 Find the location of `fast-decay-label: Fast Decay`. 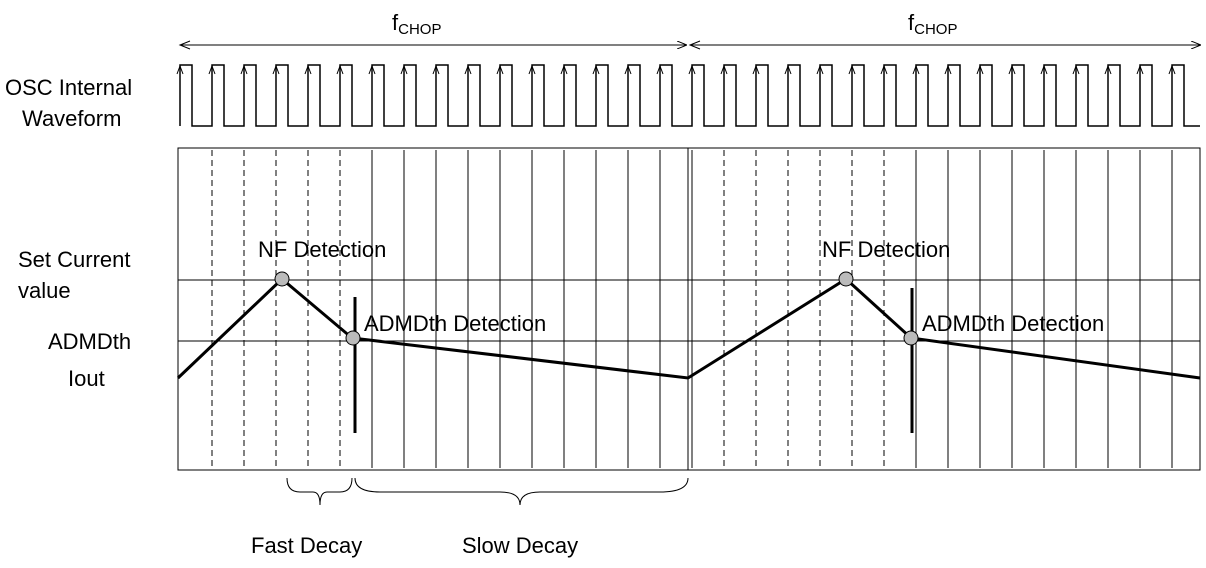

fast-decay-label: Fast Decay is located at coordinates (306, 545).